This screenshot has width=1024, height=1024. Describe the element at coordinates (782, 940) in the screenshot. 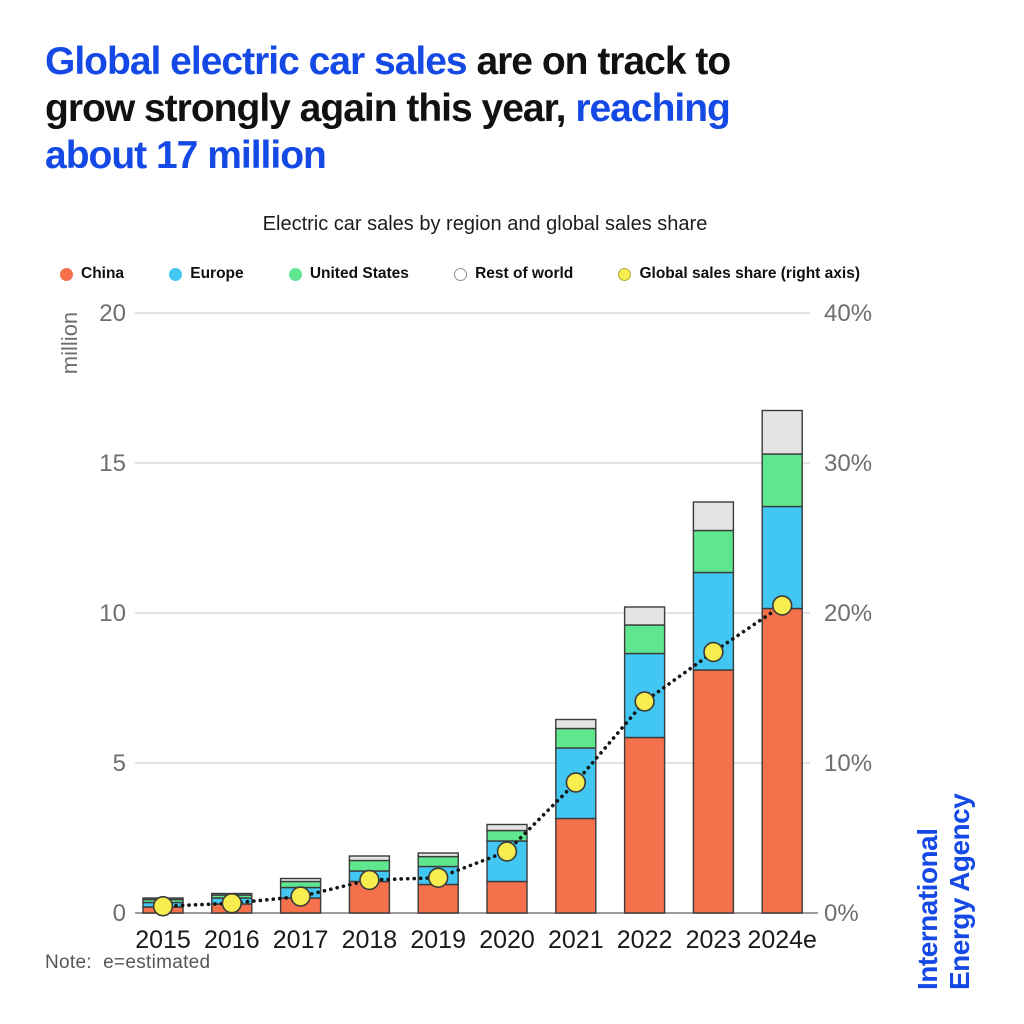

I see `svg-text: 2024e` at that location.